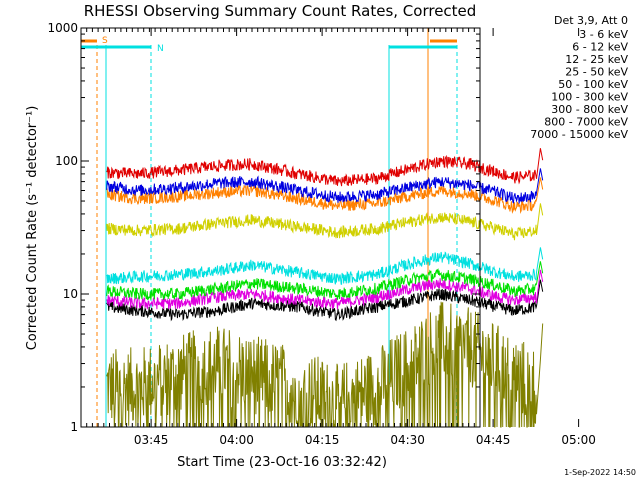  I want to click on legend-label: 100 - 300 keV, so click(589, 97).